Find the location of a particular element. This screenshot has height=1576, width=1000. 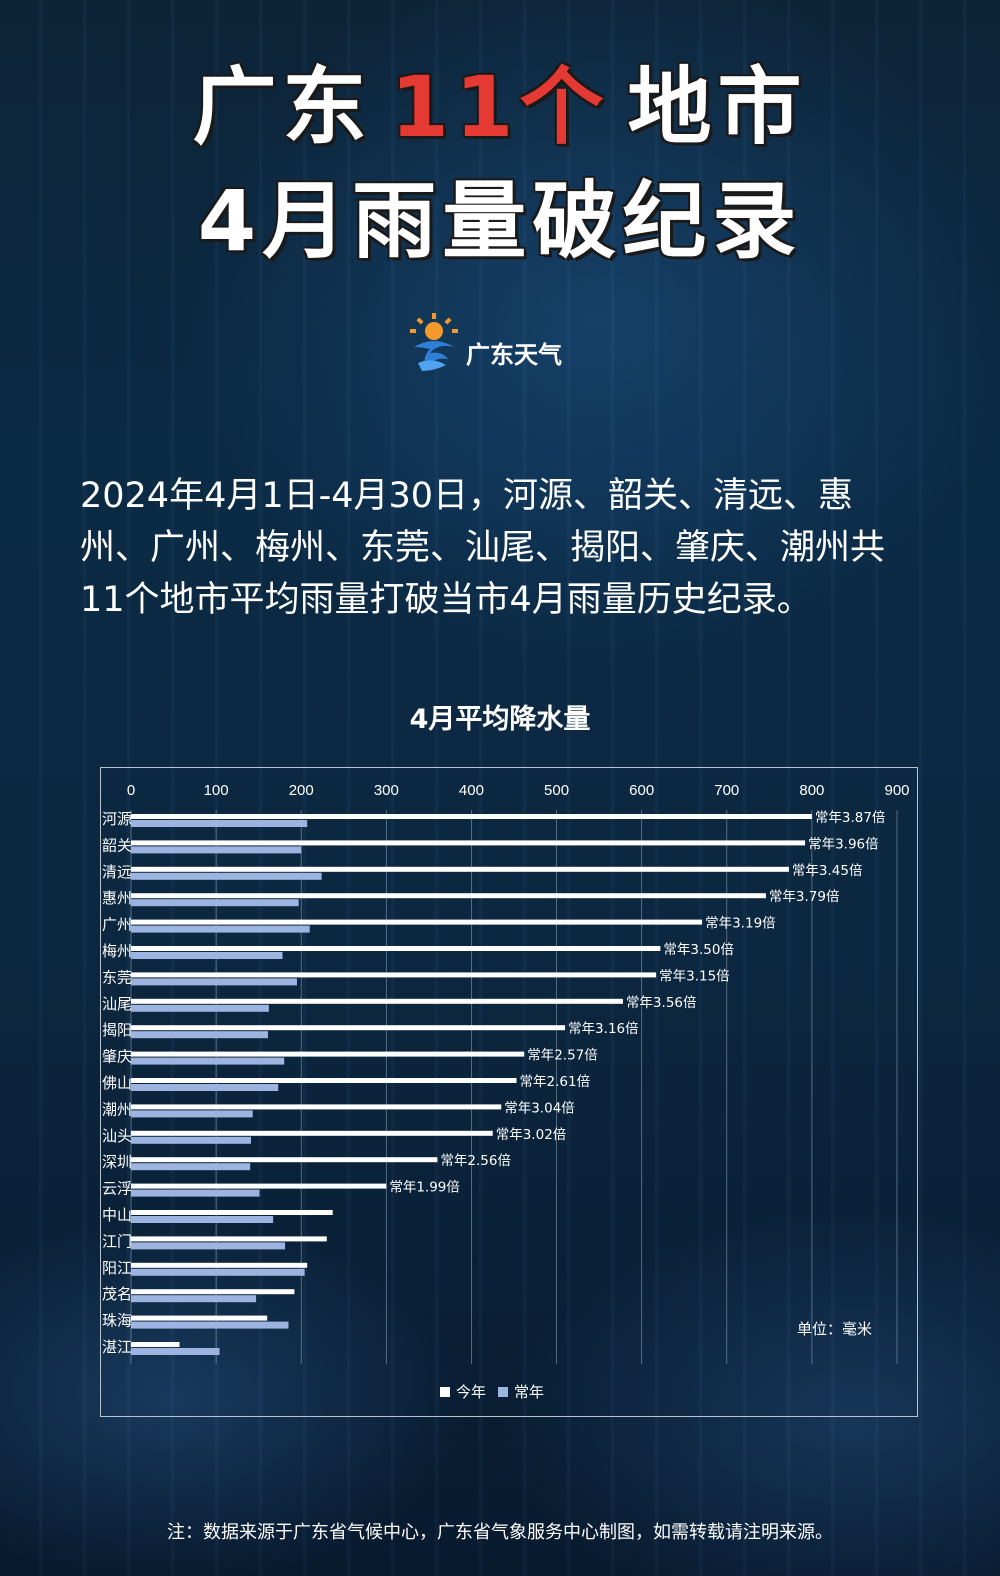

ratio-annotation: 常年3.79倍 is located at coordinates (804, 897).